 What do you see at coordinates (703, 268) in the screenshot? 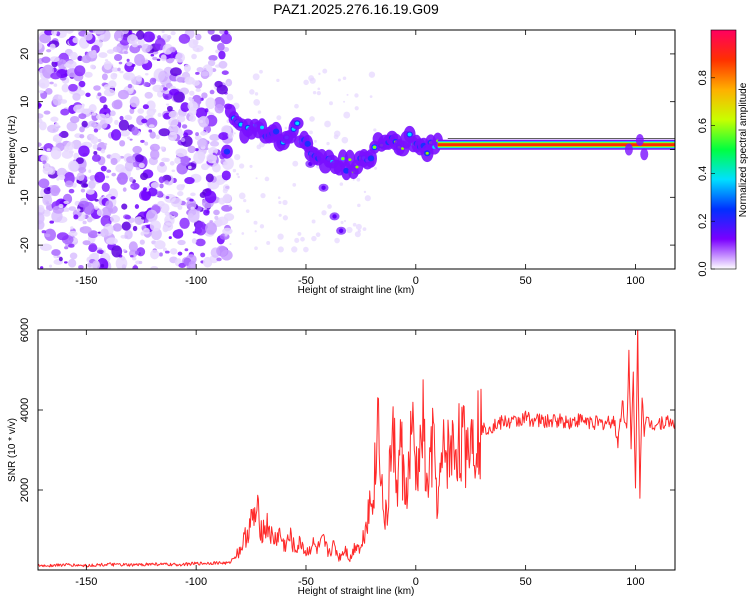
I see `colorbar-tick-label: 0.0` at bounding box center [703, 268].